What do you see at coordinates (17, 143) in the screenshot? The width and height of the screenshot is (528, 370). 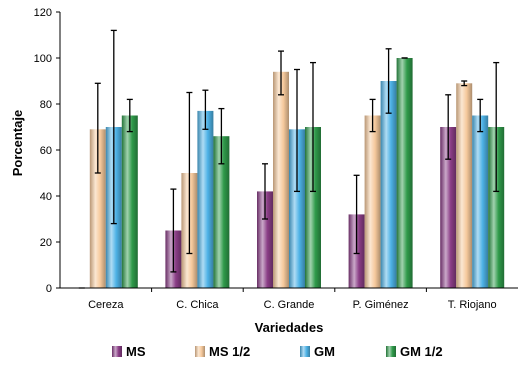 I see `y-axis-title: Porcentaje` at bounding box center [17, 143].